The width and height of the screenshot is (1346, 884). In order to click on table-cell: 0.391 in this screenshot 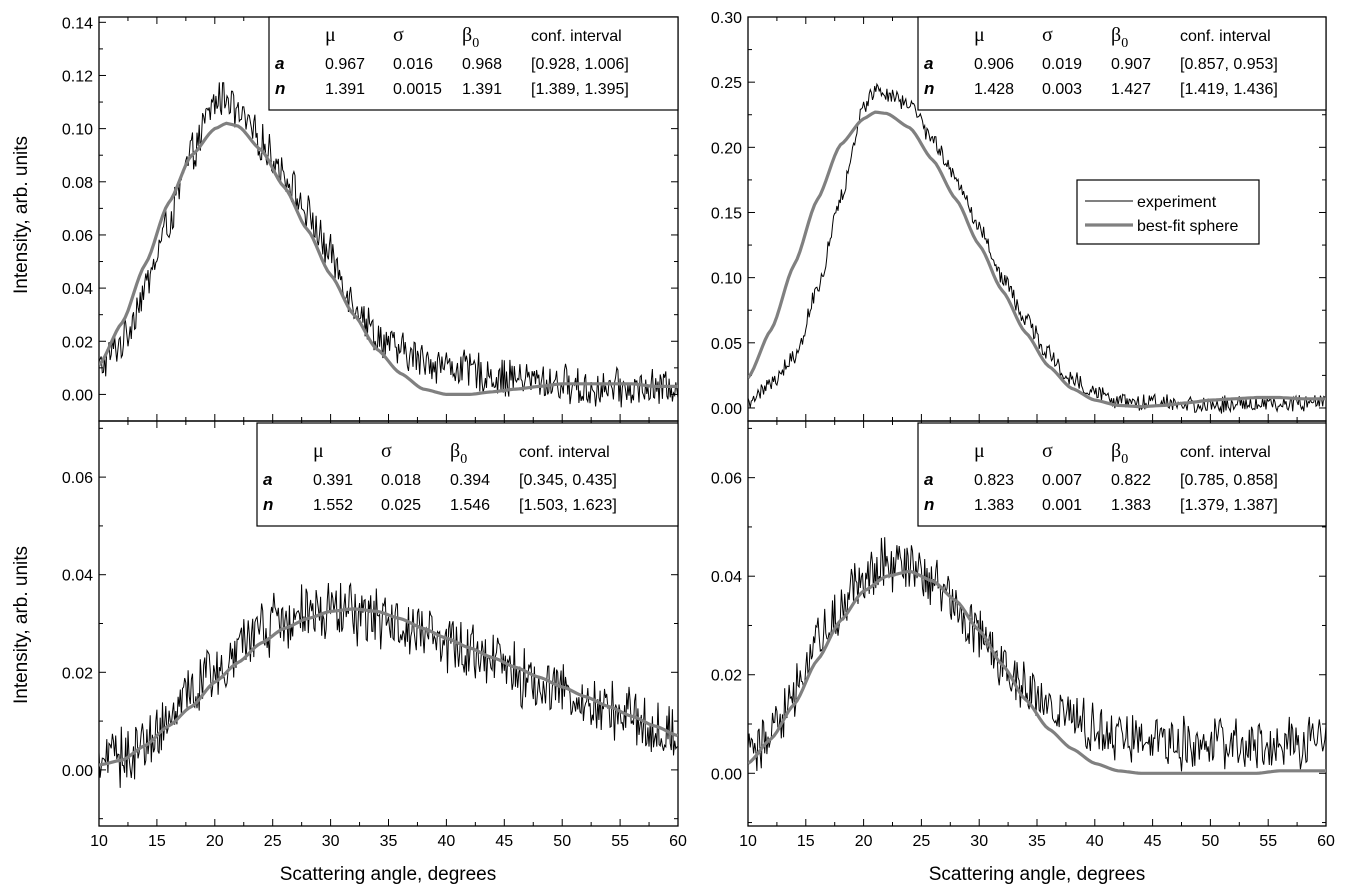, I will do `click(333, 480)`.